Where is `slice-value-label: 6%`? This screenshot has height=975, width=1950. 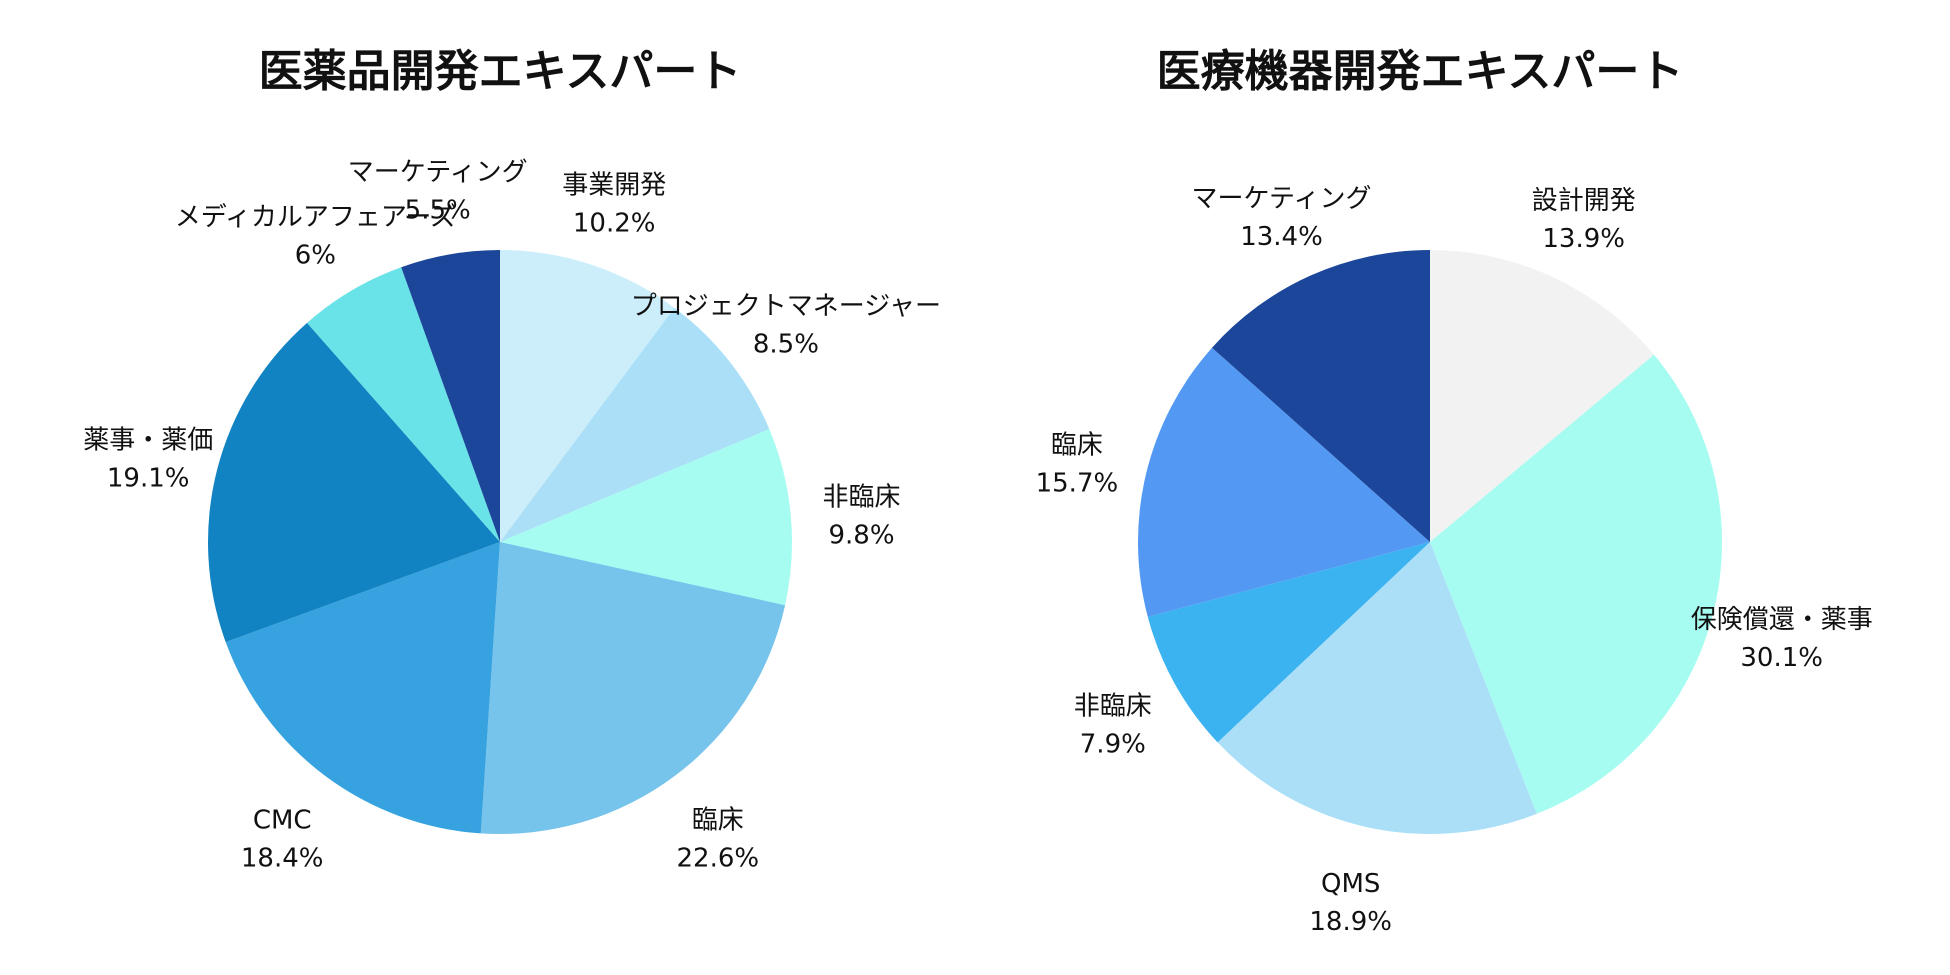
slice-value-label: 6% is located at coordinates (315, 256).